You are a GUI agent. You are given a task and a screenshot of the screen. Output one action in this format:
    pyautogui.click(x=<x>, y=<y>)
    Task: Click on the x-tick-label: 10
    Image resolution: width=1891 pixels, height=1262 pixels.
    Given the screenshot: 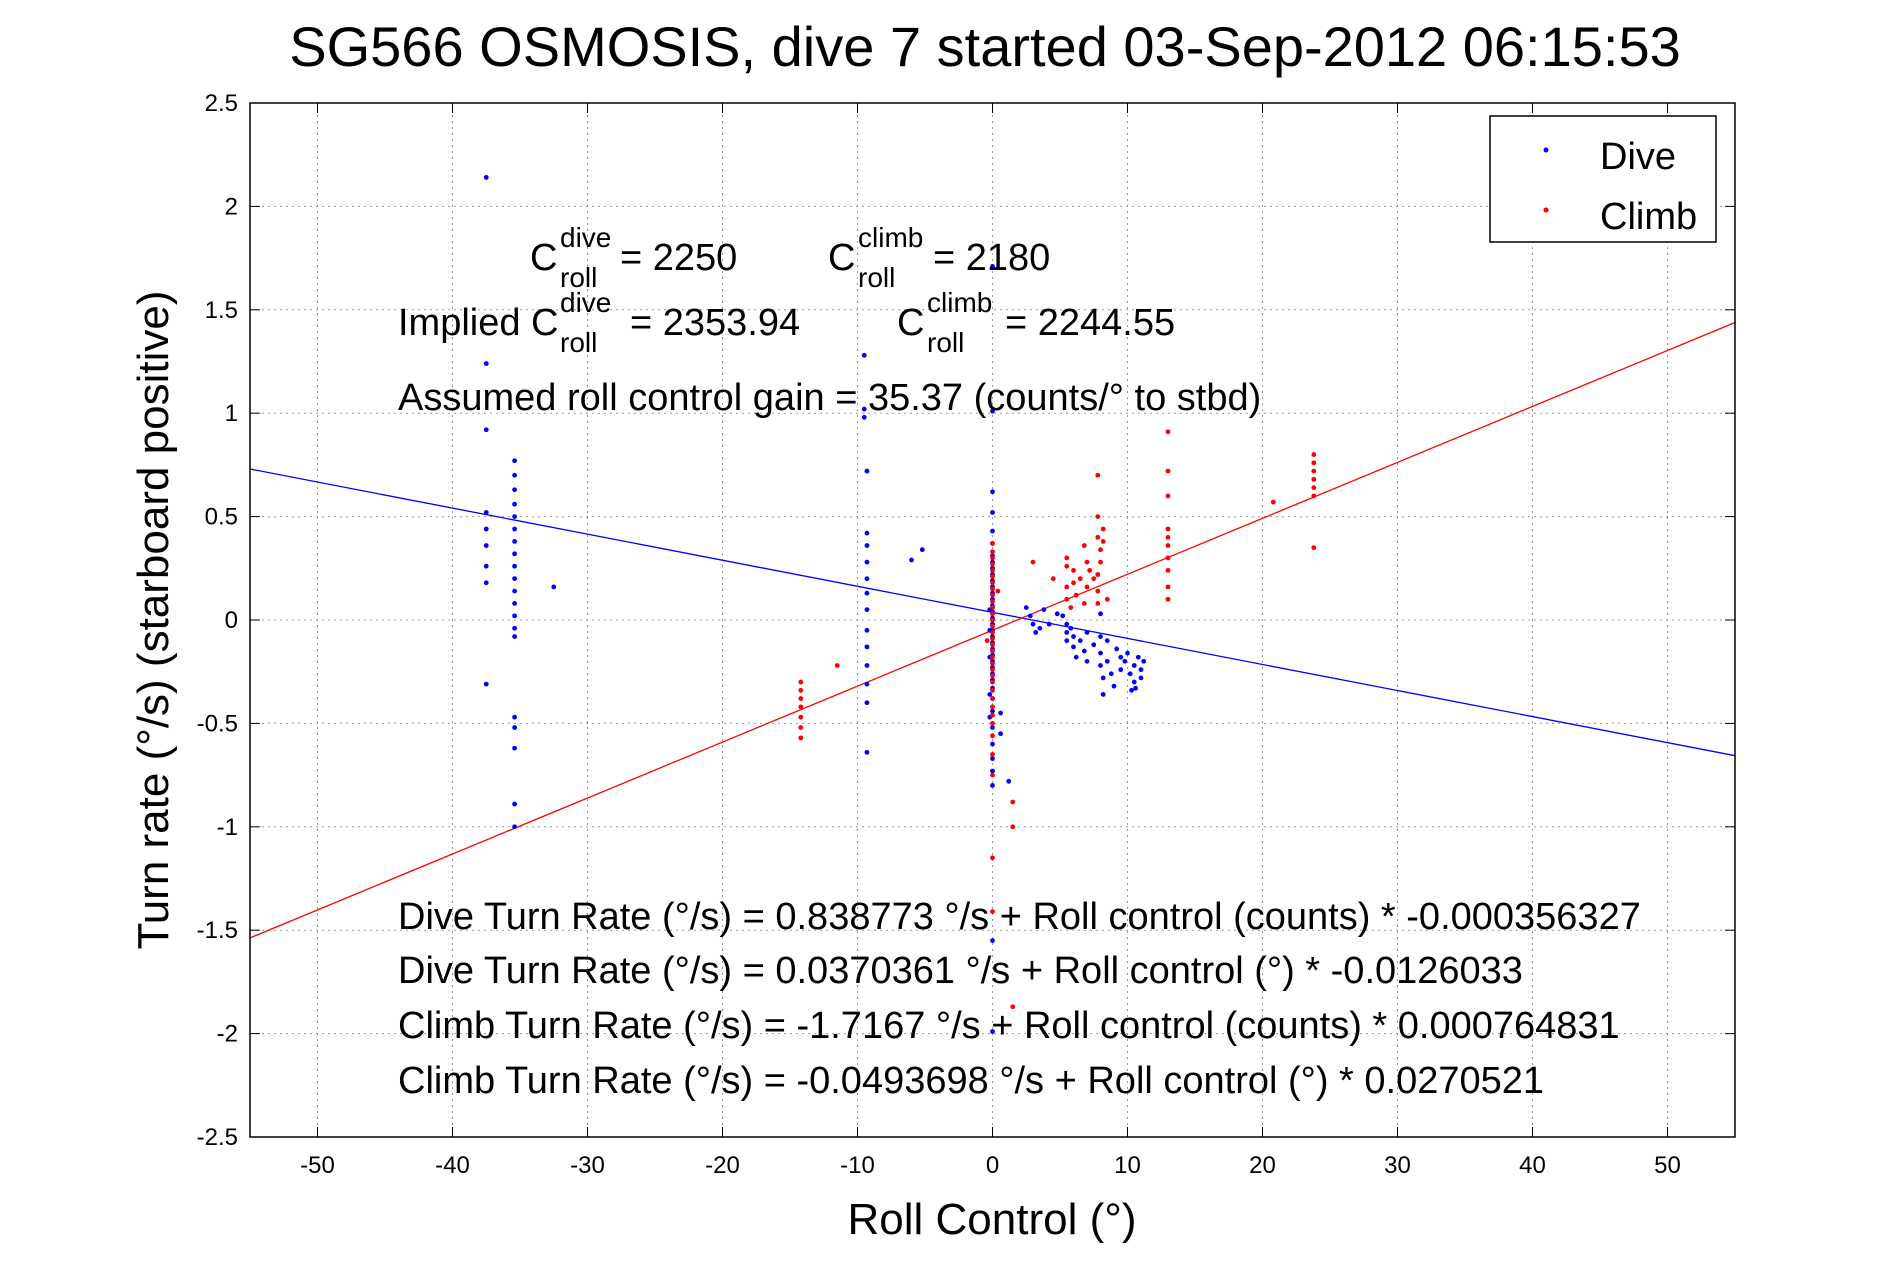 What is the action you would take?
    pyautogui.click(x=1127, y=1165)
    